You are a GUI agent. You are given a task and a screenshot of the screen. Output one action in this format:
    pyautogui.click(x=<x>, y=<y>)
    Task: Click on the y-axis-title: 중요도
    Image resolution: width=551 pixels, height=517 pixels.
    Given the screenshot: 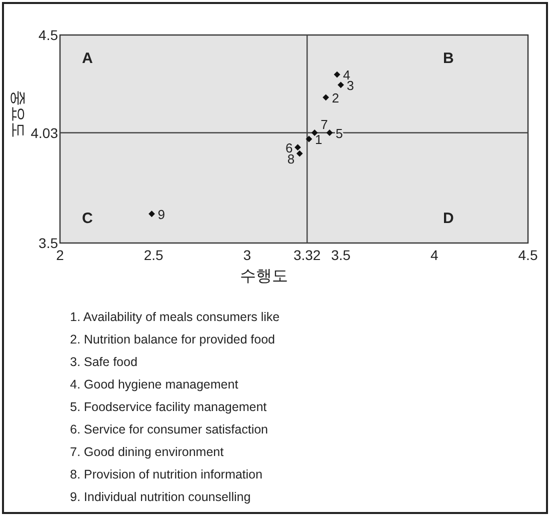 What is the action you would take?
    pyautogui.click(x=17, y=114)
    